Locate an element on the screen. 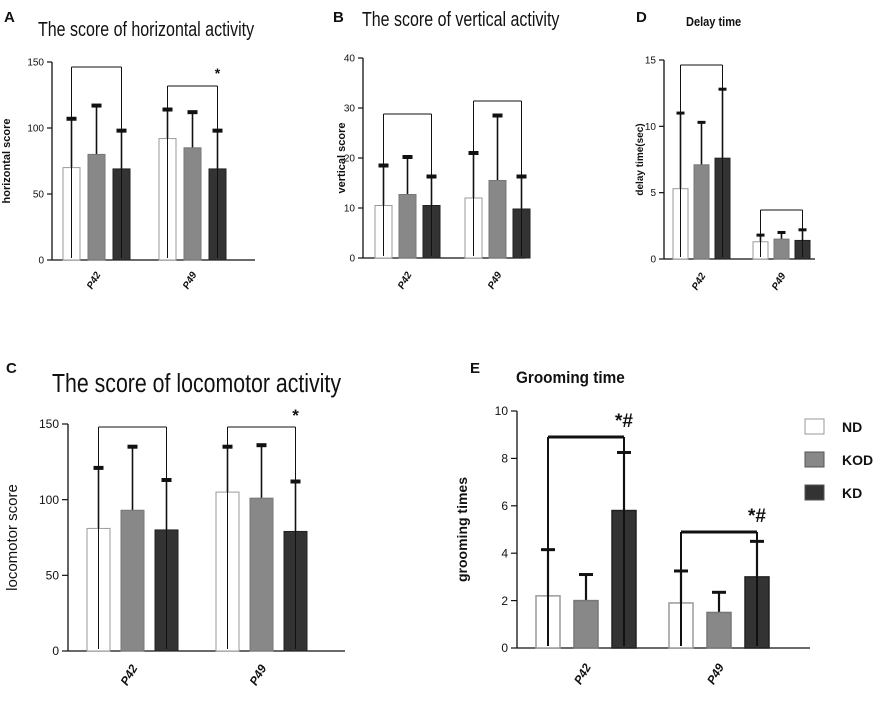 The image size is (893, 706). legend-item-nd: ND is located at coordinates (833, 426).